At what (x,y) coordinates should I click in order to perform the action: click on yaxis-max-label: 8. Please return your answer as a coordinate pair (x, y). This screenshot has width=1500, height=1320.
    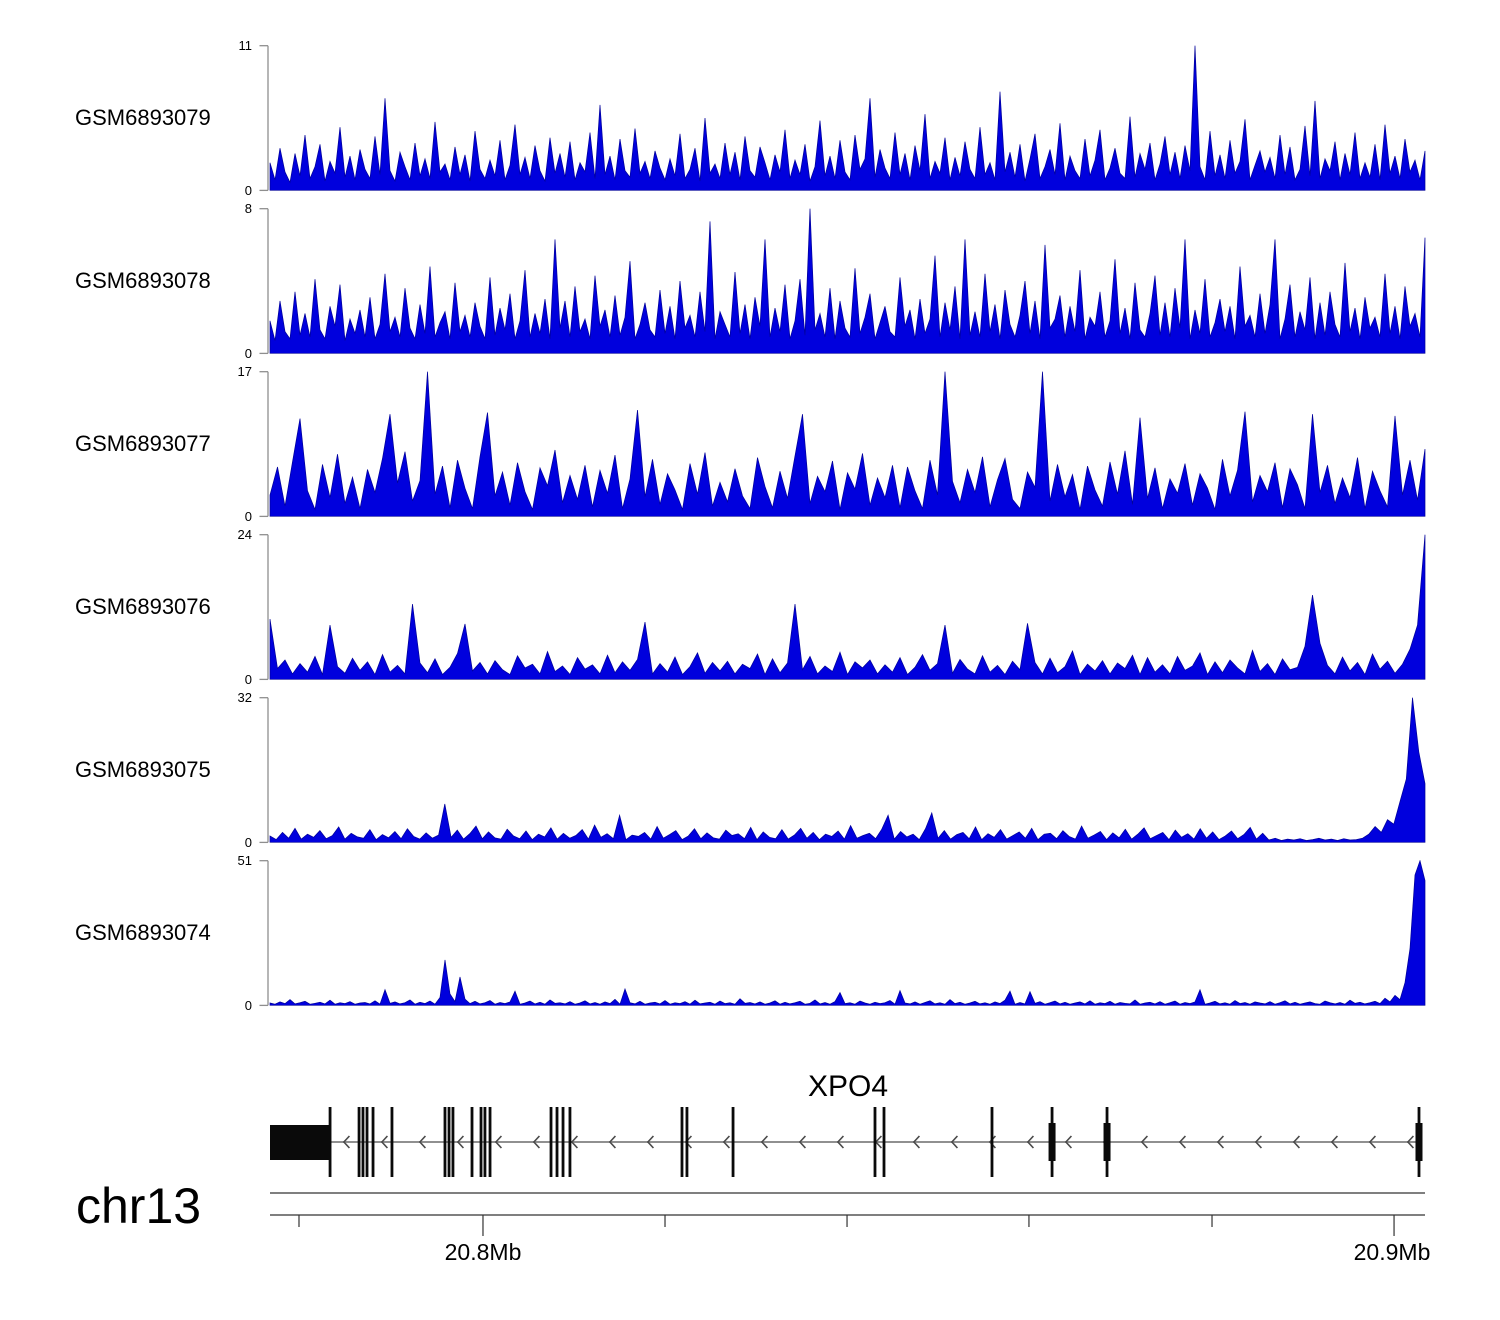
    Looking at the image, I should click on (248, 208).